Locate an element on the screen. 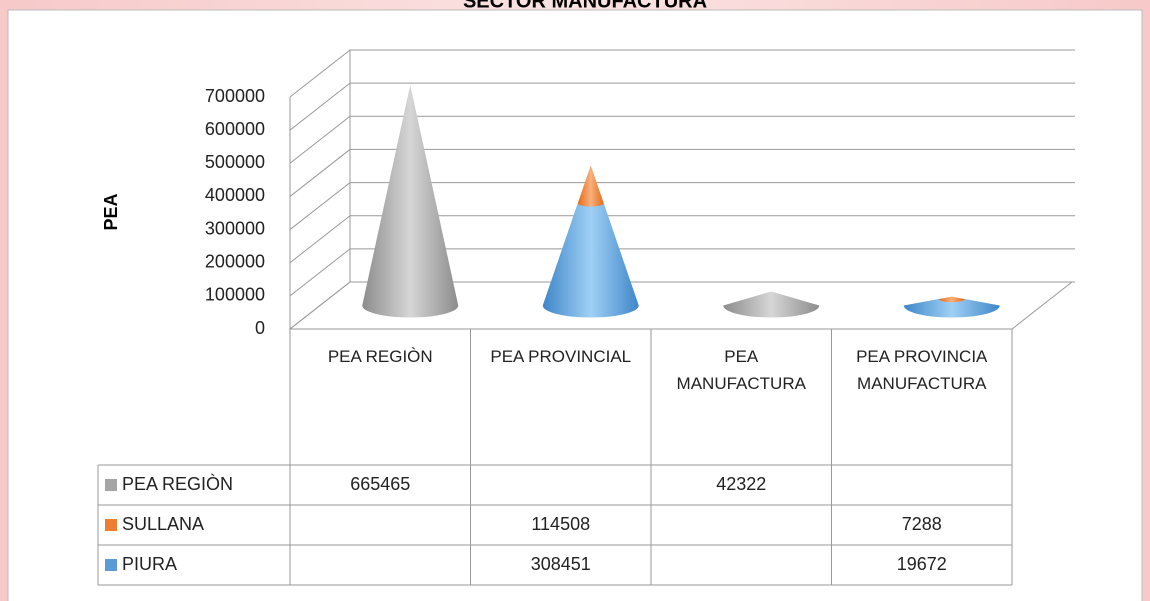  chart-title: SECTOR MANUFACTURA is located at coordinates (585, 6).